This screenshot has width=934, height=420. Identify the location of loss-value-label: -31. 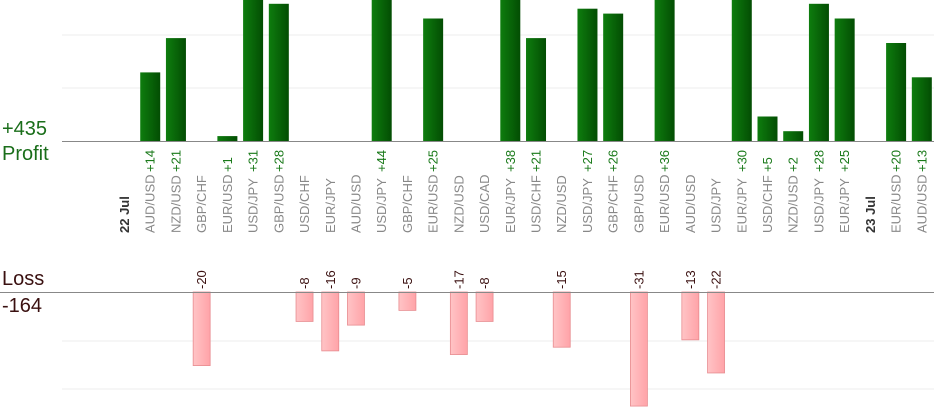
(638, 279).